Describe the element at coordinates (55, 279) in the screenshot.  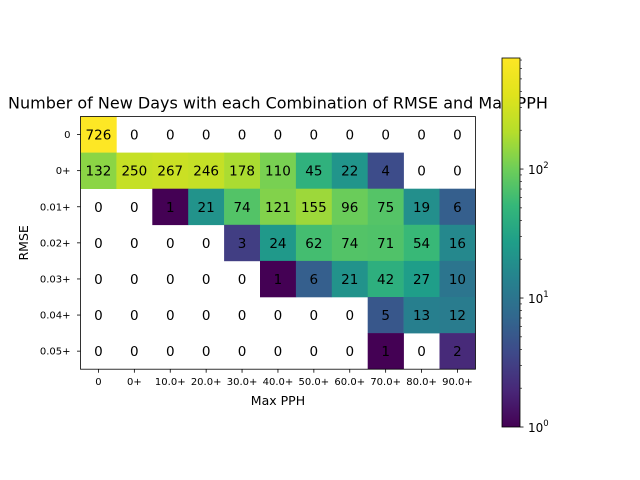
I see `y-tick-label: 0.03+` at that location.